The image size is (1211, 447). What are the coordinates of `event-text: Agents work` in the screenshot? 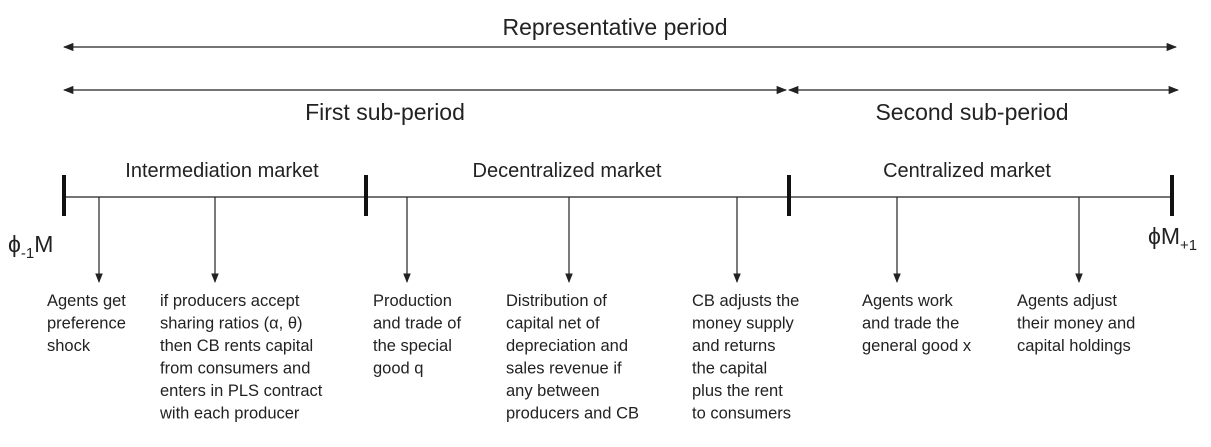 It's located at (908, 301).